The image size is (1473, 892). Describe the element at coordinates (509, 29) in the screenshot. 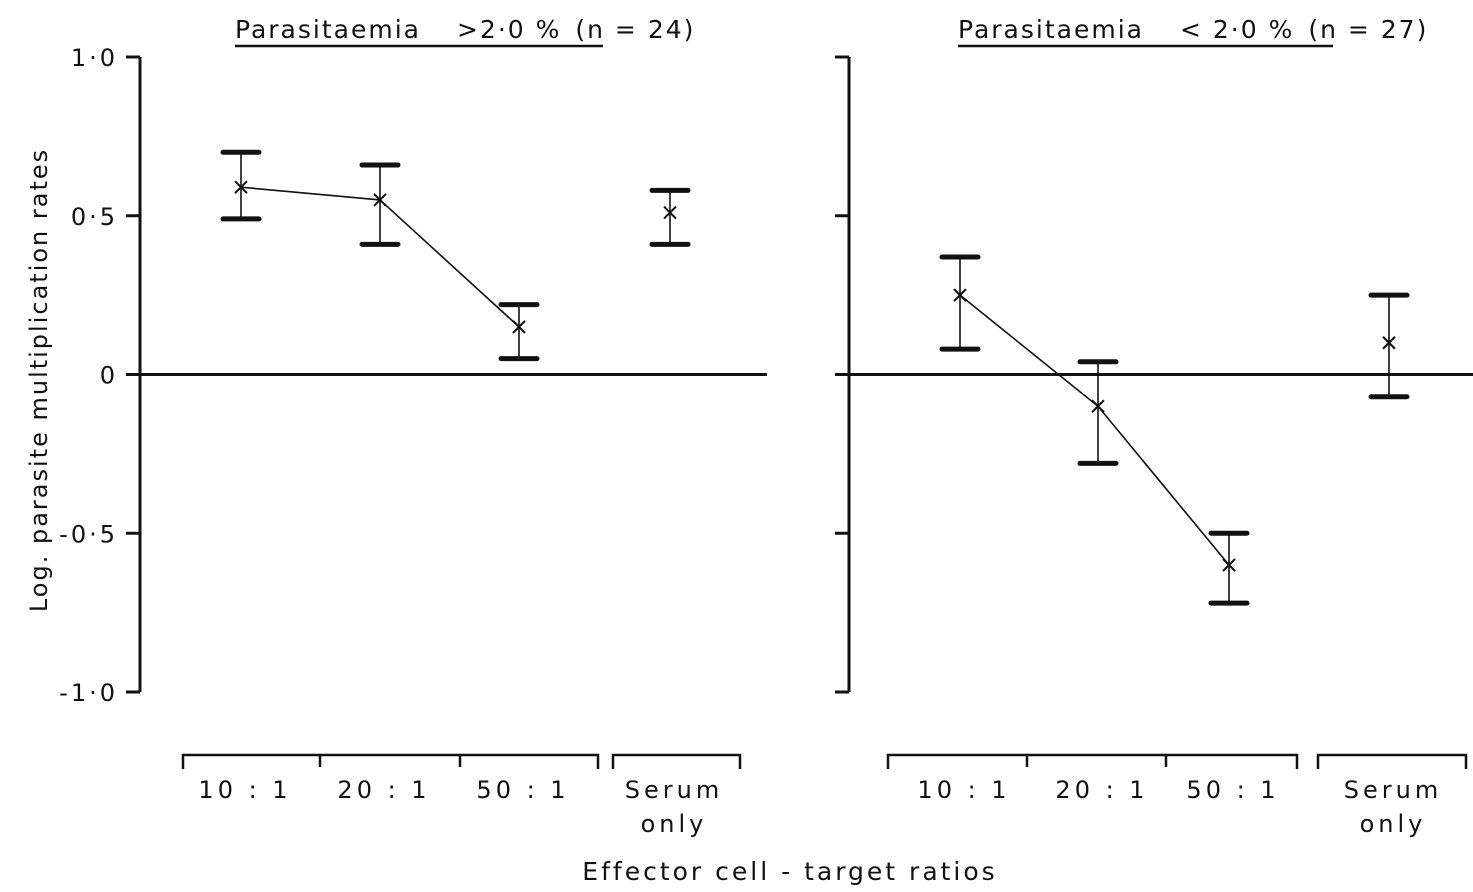

I see `panel-title-condition: >2·0 %` at that location.